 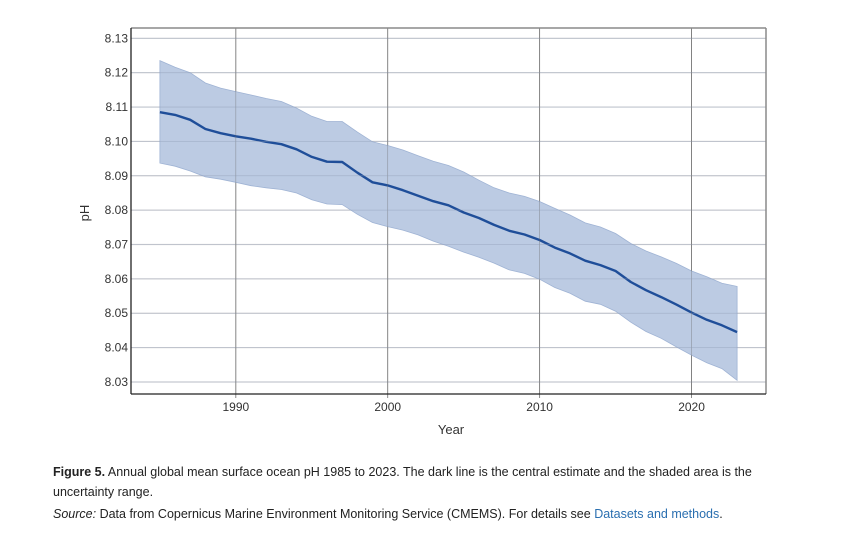 What do you see at coordinates (117, 38) in the screenshot?
I see `y-tick-label: 8.13` at bounding box center [117, 38].